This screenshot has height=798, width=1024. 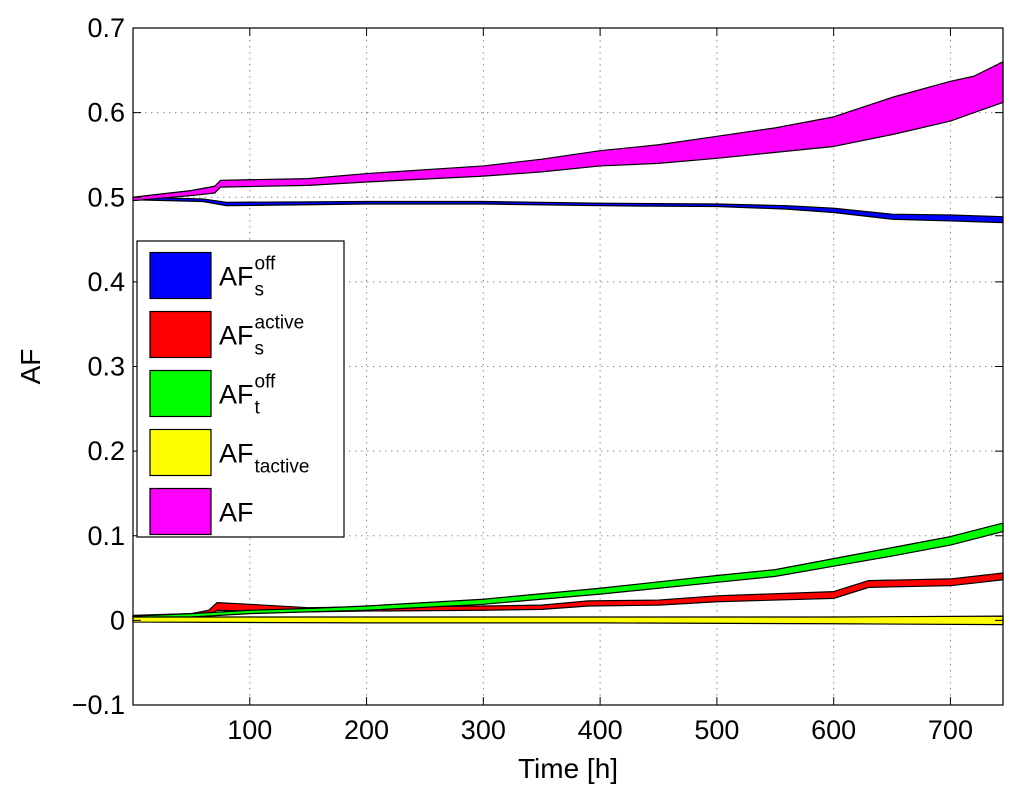 What do you see at coordinates (483, 730) in the screenshot?
I see `x-tick-label-2: 300` at bounding box center [483, 730].